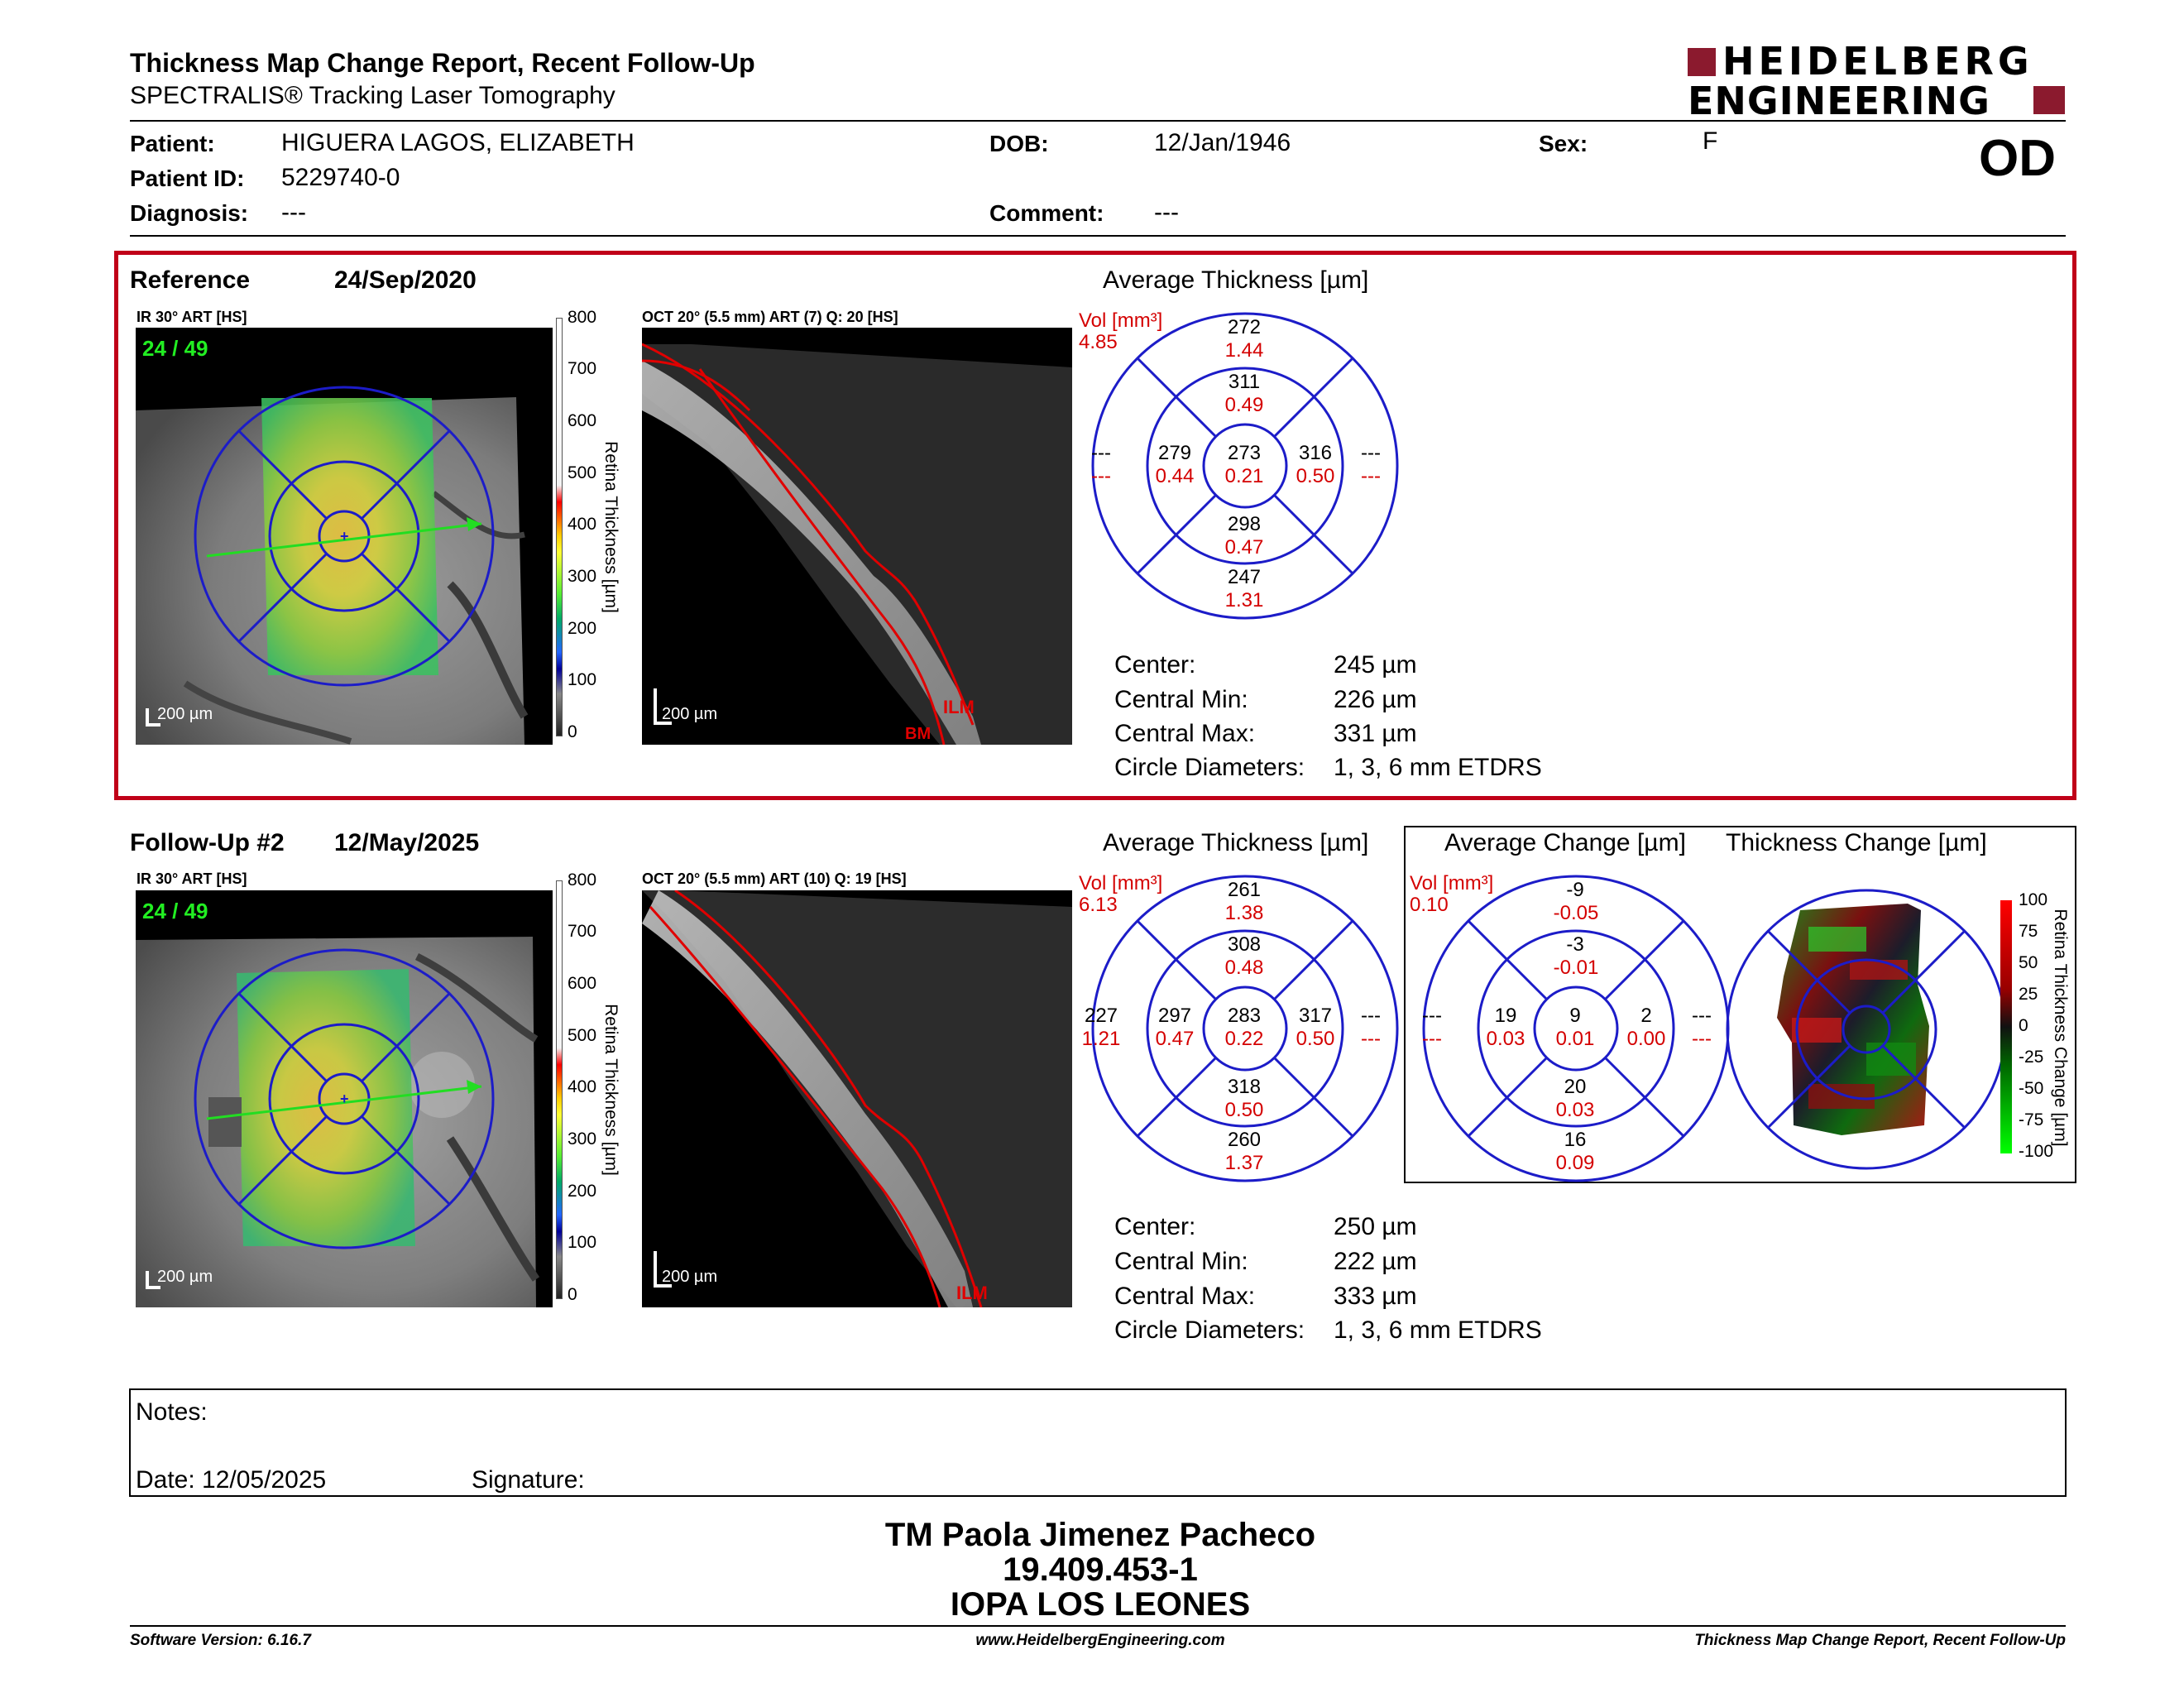  I want to click on ref-oct-label: OCT 20° (5.5 mm) ART (7) Q: 20 [HS], so click(770, 317).